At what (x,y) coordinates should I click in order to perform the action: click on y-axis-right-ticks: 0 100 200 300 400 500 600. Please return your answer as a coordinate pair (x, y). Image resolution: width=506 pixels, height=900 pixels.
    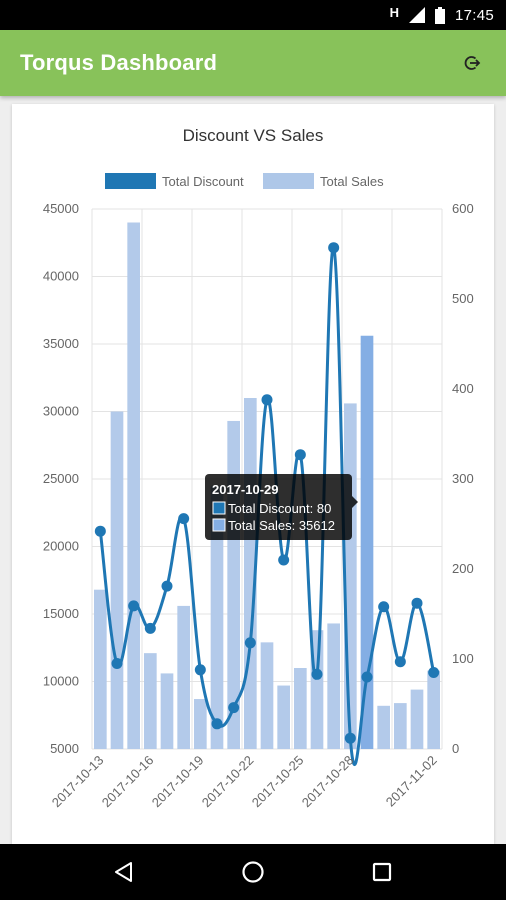
    Looking at the image, I should click on (463, 478).